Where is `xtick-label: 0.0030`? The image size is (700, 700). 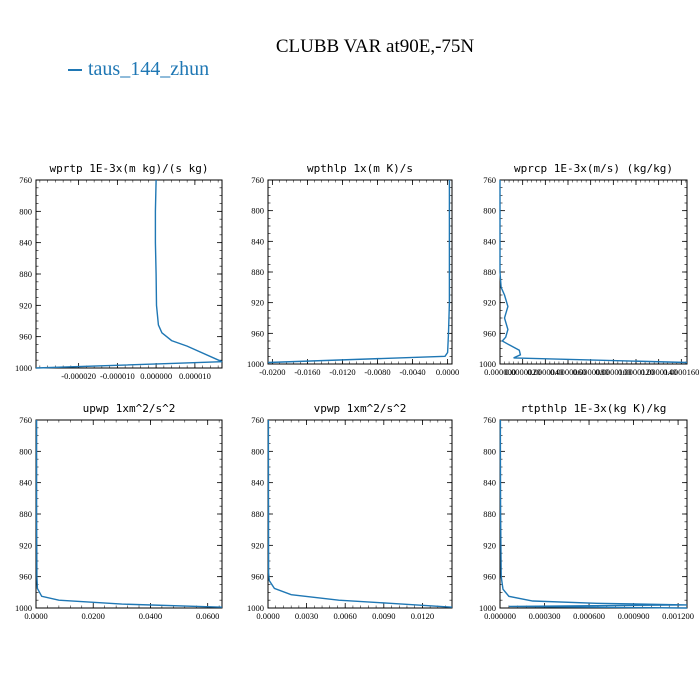 xtick-label: 0.0030 is located at coordinates (306, 616).